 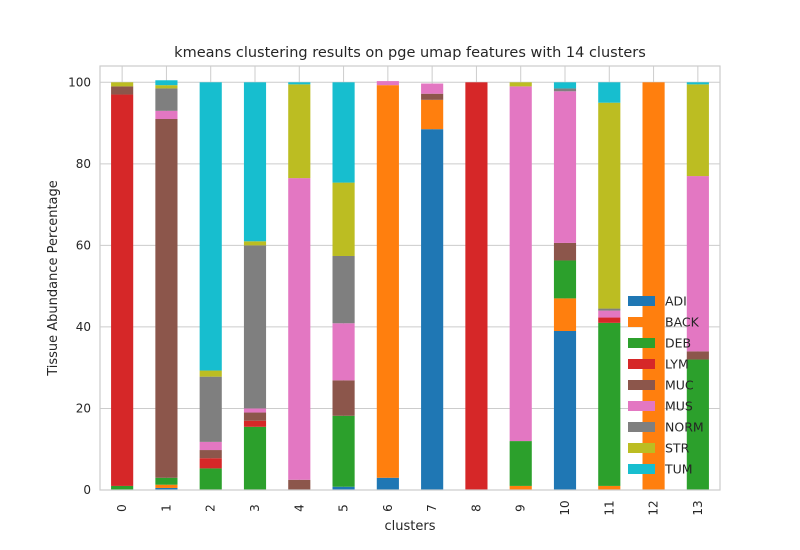 What do you see at coordinates (641, 343) in the screenshot?
I see `legend-swatch-deb` at bounding box center [641, 343].